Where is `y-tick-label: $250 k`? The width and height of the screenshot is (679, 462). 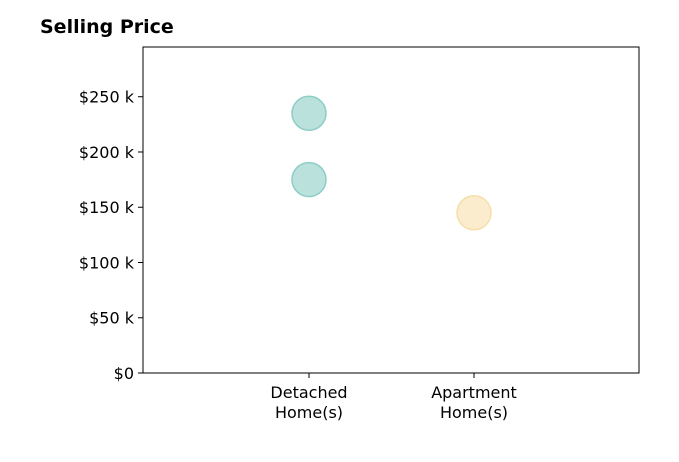
y-tick-label: $250 k is located at coordinates (107, 97).